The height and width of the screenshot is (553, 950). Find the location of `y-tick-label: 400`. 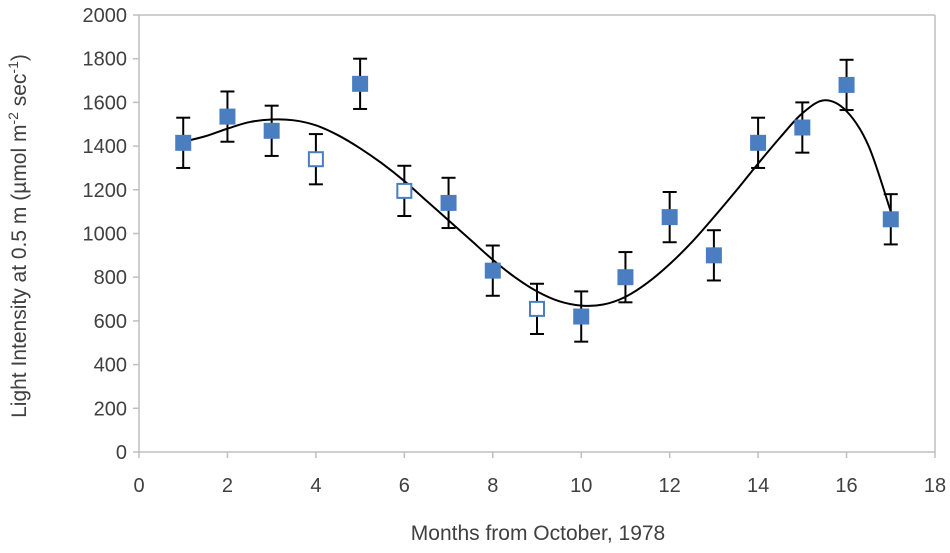

y-tick-label: 400 is located at coordinates (110, 366).